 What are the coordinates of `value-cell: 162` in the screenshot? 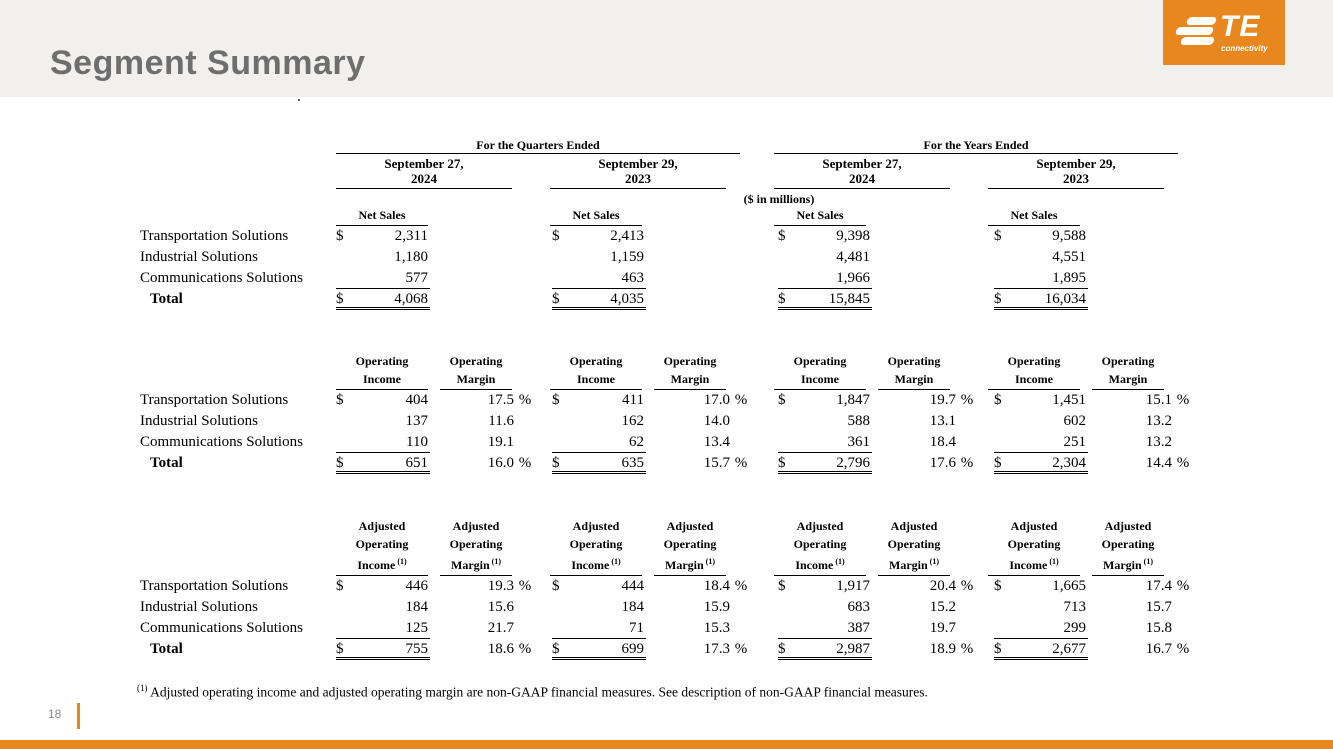 It's located at (633, 421).